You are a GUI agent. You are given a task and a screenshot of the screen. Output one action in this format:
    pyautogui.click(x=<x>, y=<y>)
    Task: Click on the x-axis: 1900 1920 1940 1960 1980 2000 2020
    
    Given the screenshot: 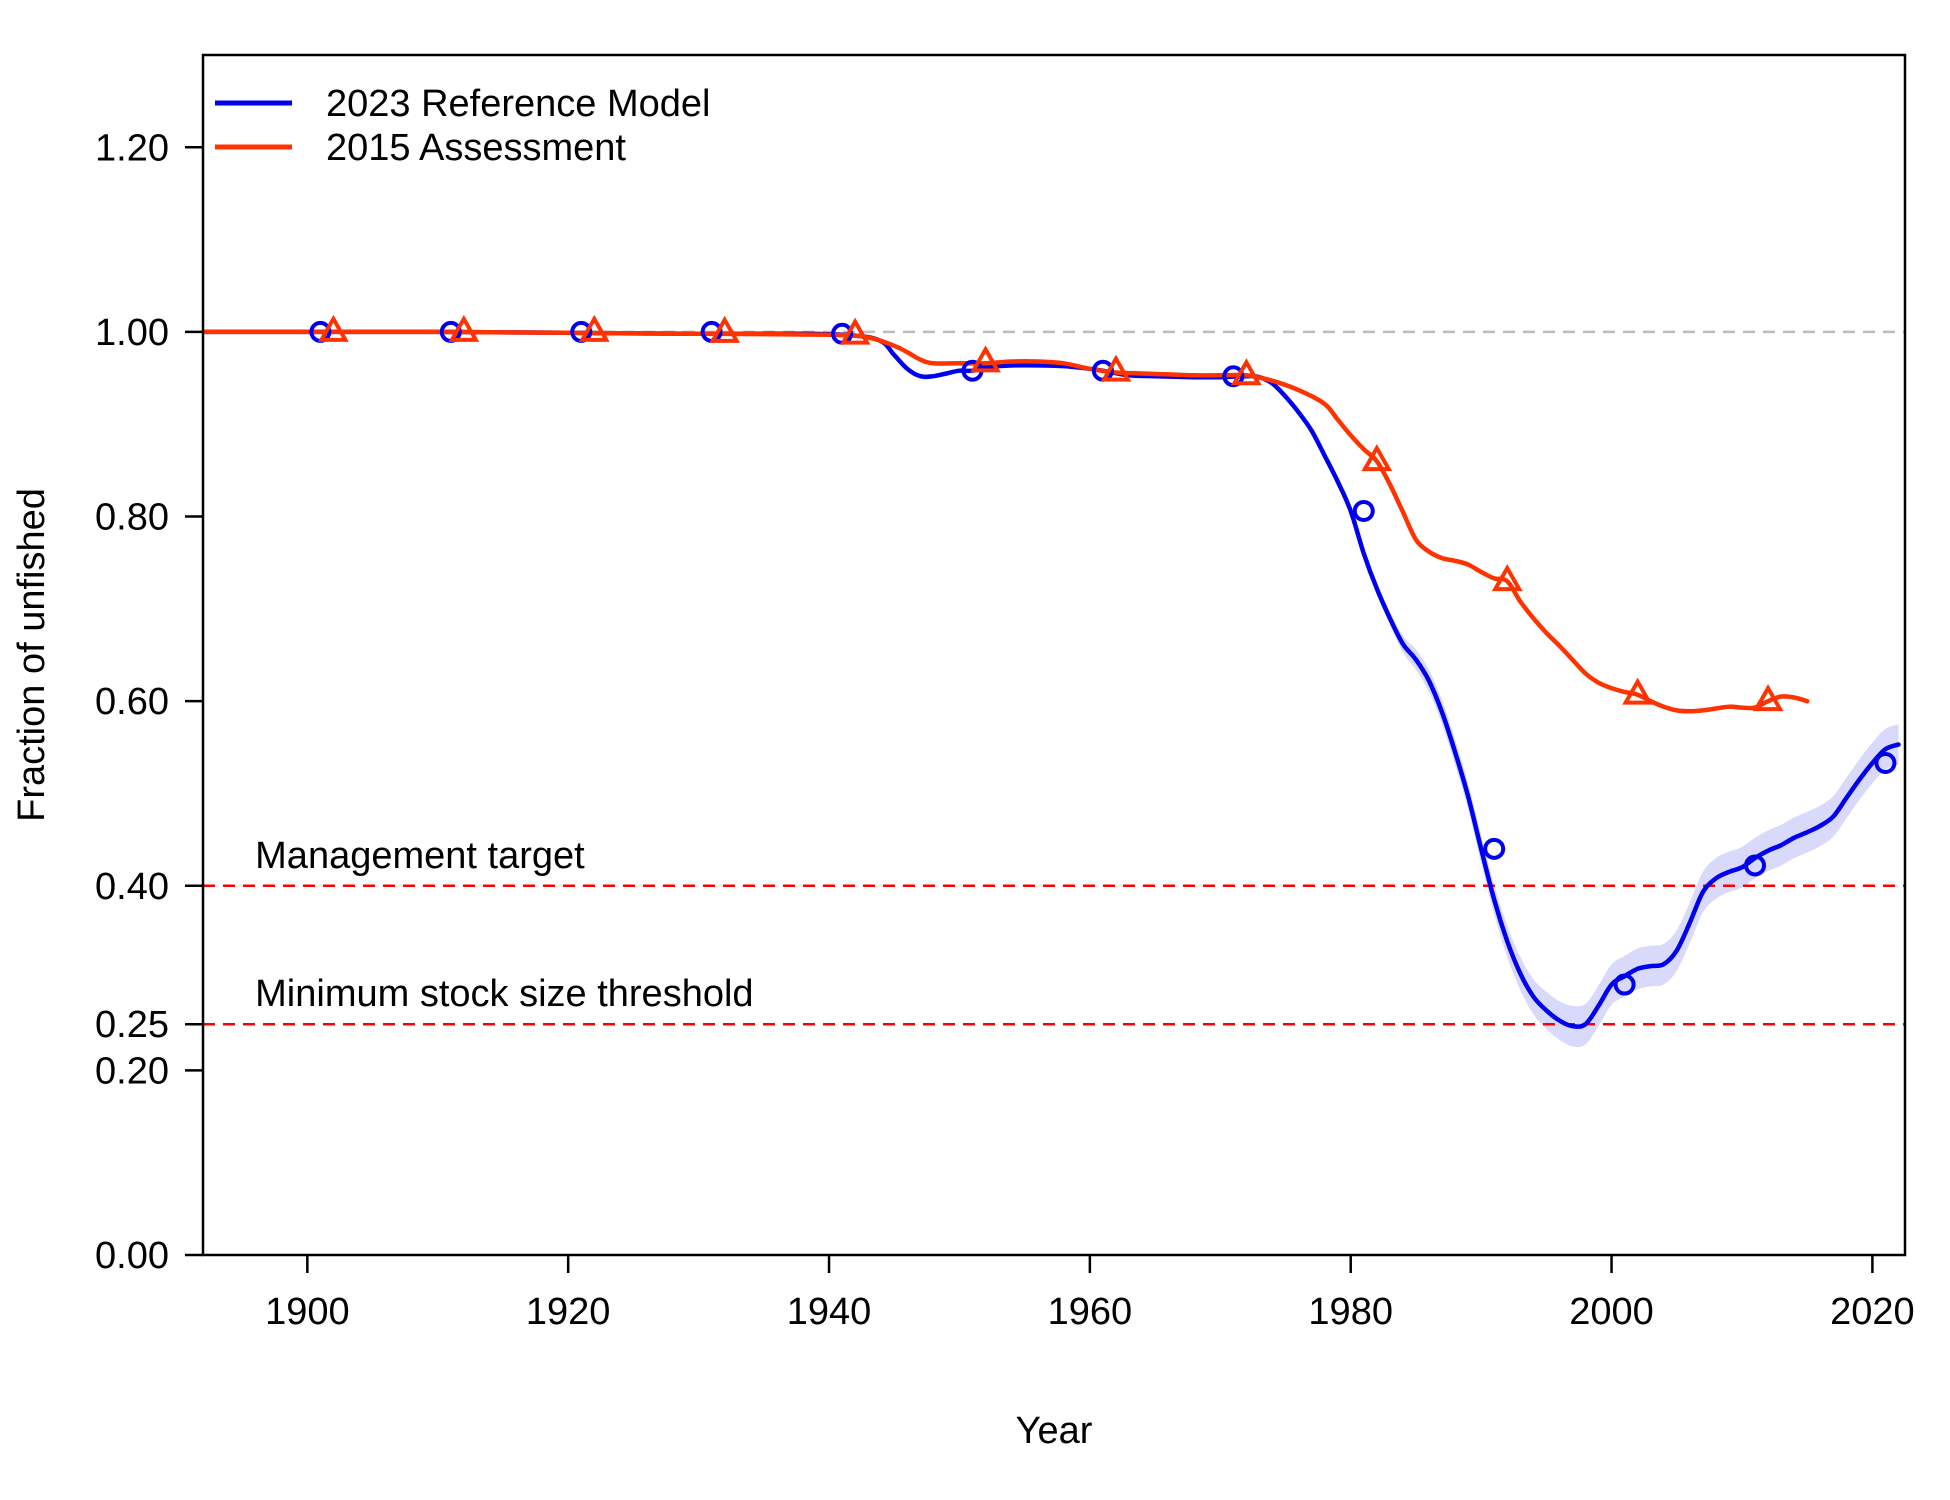 What is the action you would take?
    pyautogui.click(x=1090, y=1294)
    